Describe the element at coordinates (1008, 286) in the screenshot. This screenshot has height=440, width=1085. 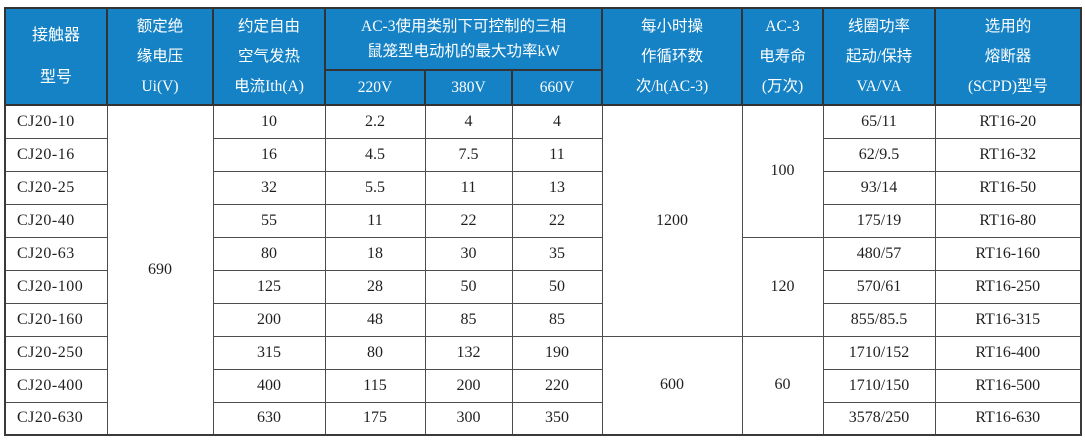
I see `cell-fuse: RT16-250` at that location.